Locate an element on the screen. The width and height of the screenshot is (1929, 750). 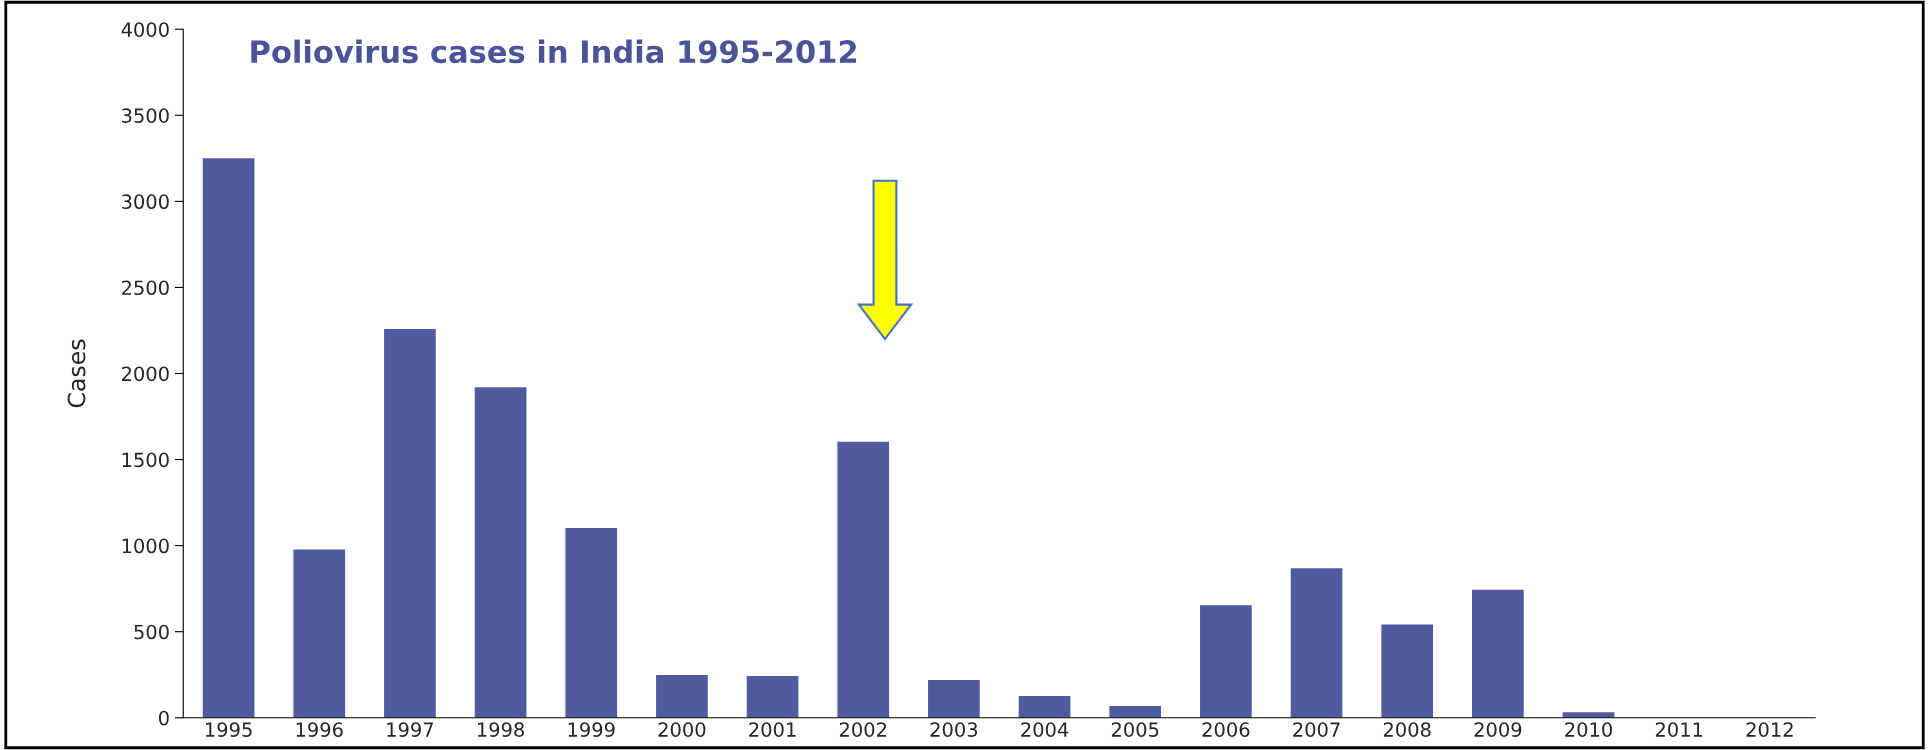
y-tick-label: 1500 is located at coordinates (145, 460).